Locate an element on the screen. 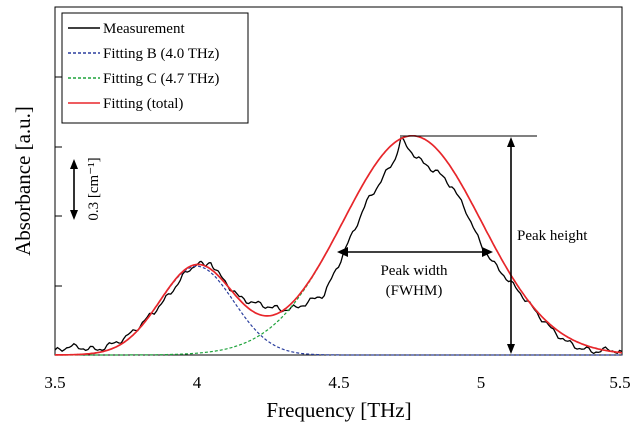  legend-box is located at coordinates (155, 68).